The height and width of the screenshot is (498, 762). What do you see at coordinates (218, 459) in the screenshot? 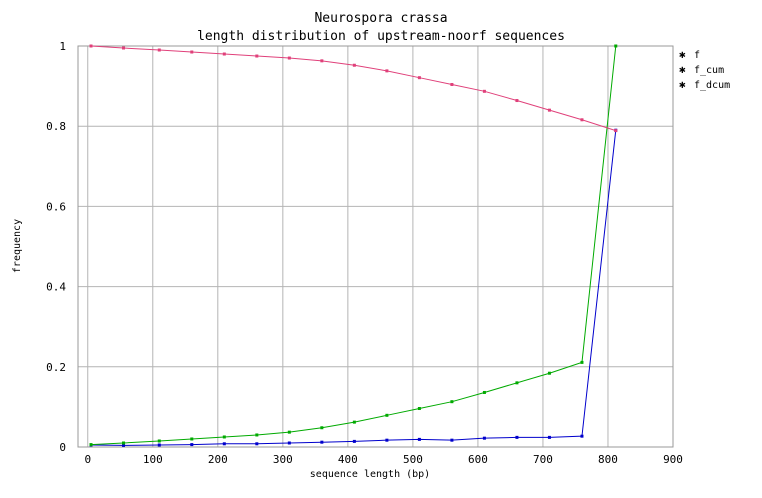
I see `x-tick-label: 200` at bounding box center [218, 459].